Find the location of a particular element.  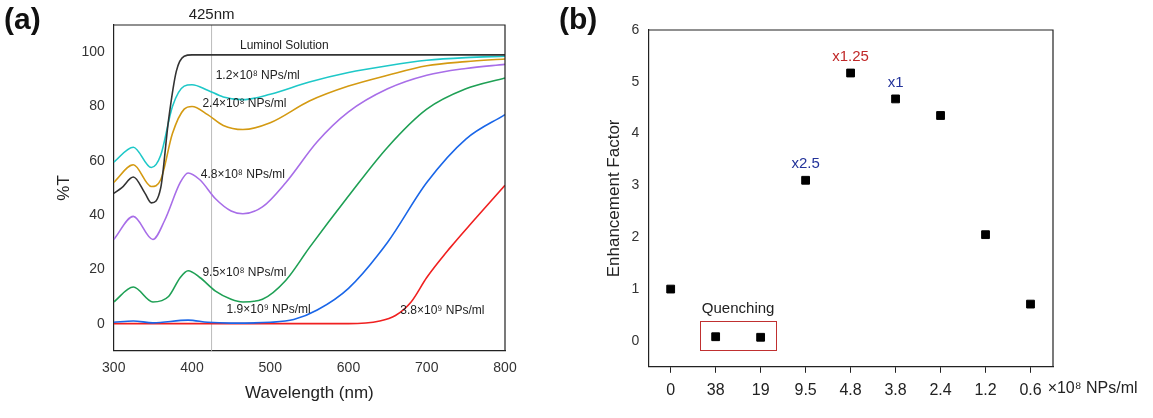

x-tick-label: 9.5 is located at coordinates (805, 389).